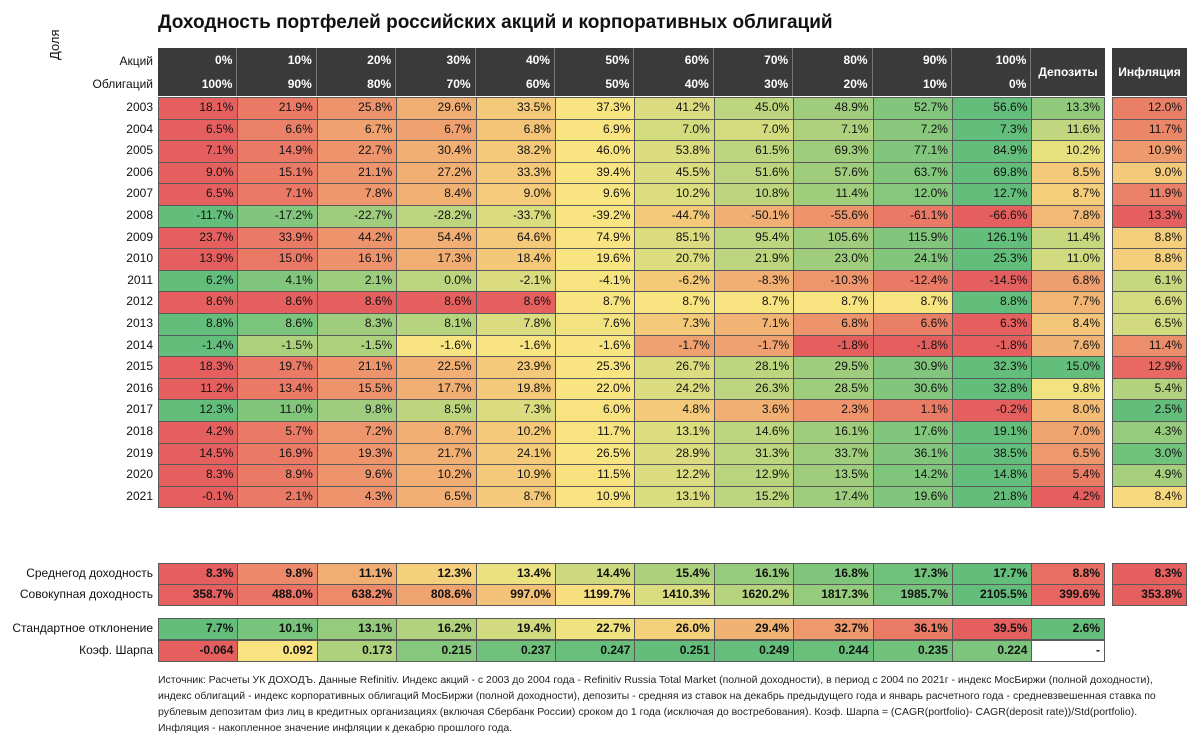  What do you see at coordinates (674, 108) in the screenshot?
I see `return-cell: 41.2%` at bounding box center [674, 108].